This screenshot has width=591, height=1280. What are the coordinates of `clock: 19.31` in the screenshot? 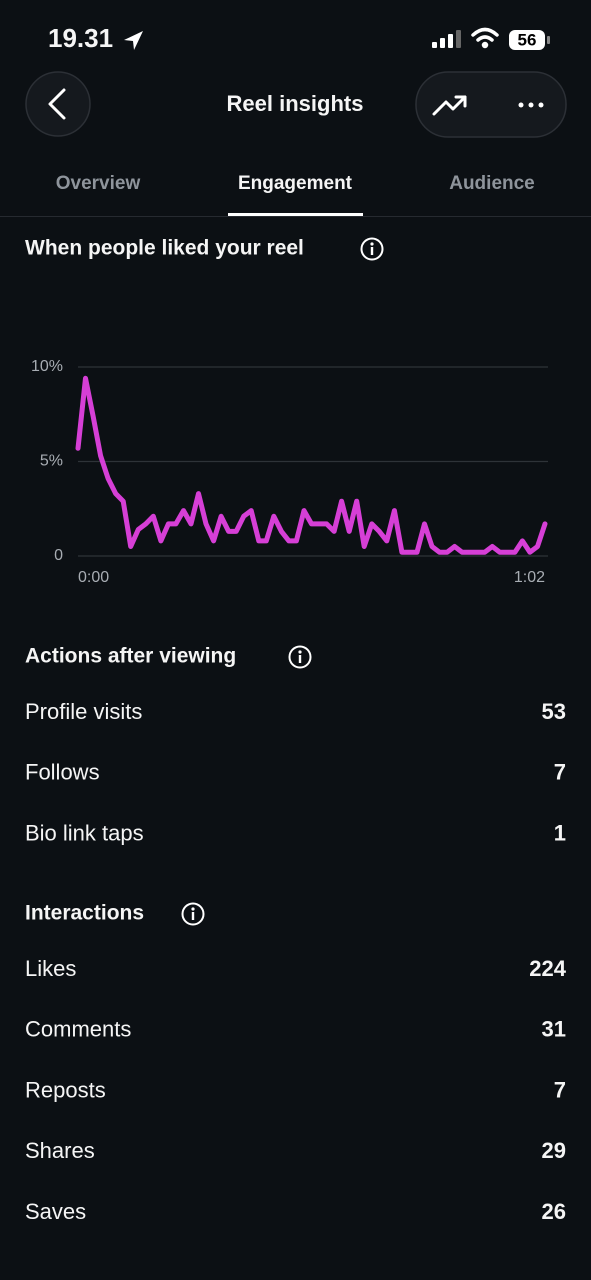 It's located at (80, 38).